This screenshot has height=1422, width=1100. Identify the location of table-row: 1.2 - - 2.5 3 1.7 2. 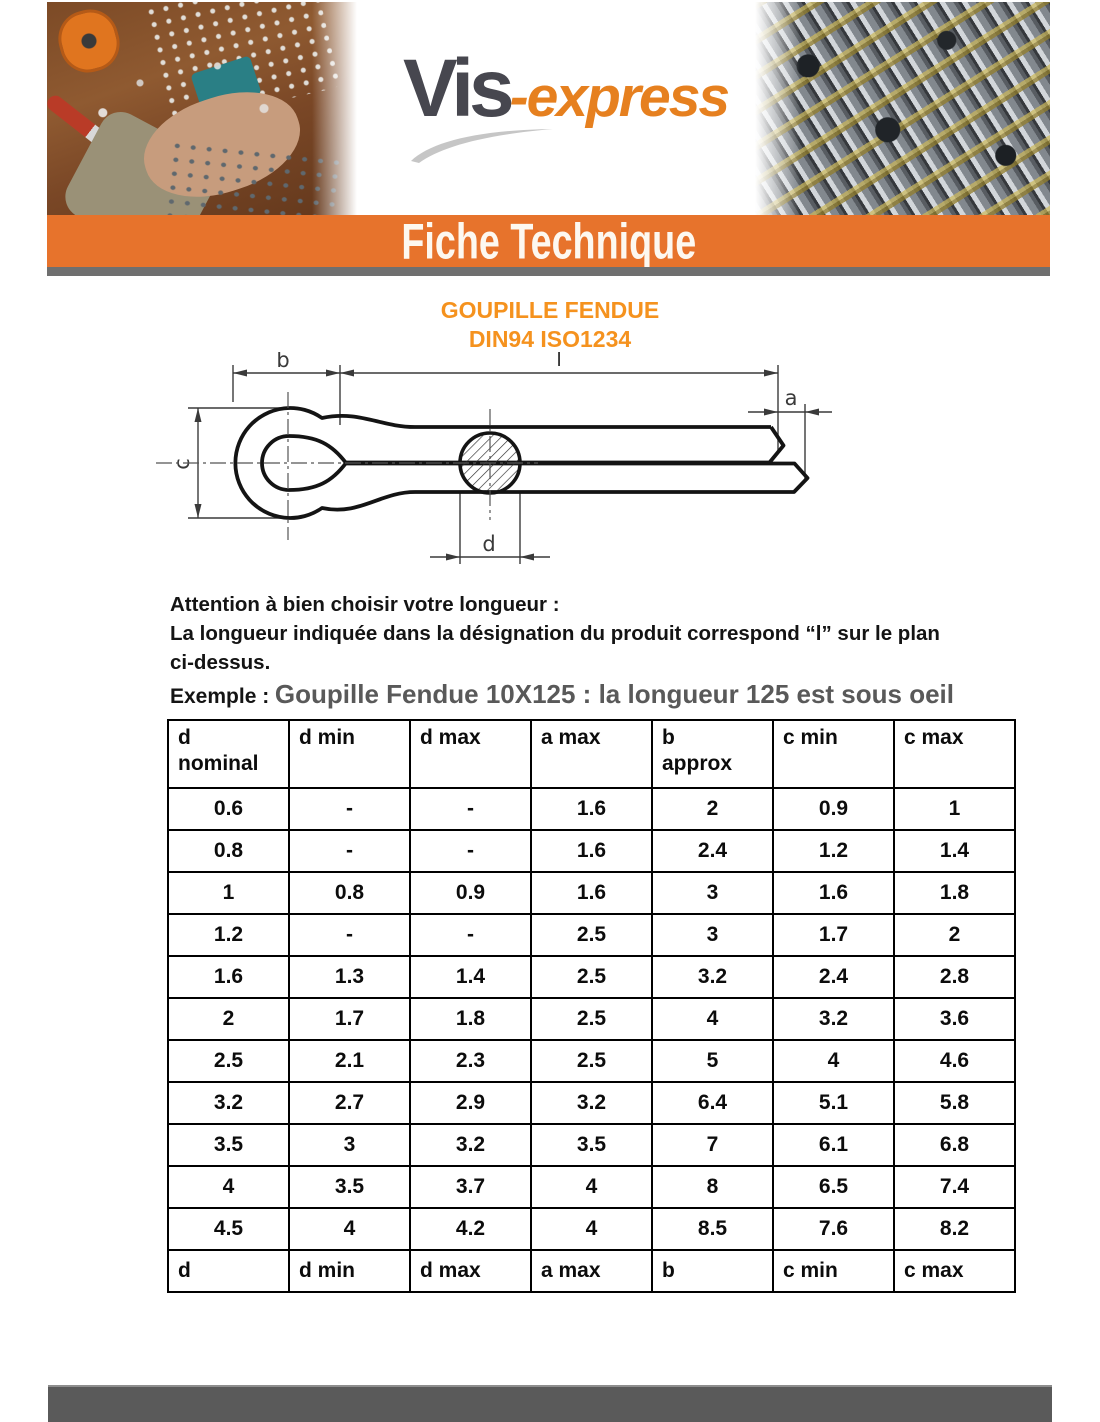
(591, 935).